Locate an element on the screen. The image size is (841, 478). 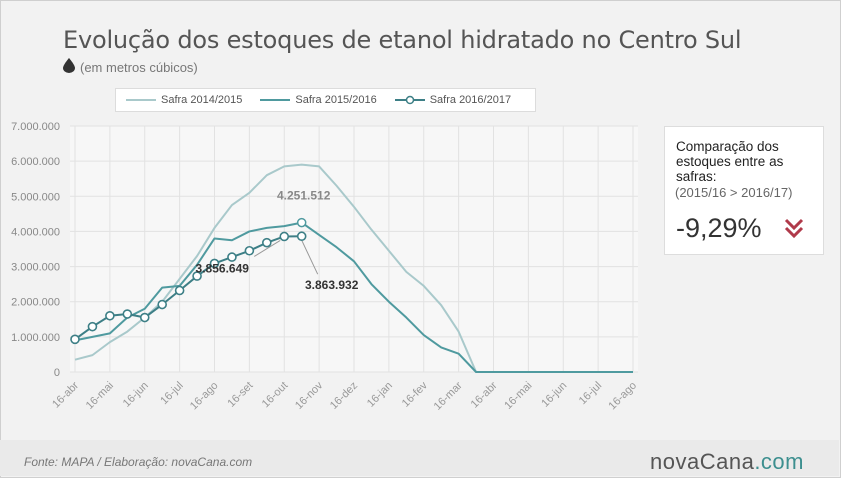
footer-bar is located at coordinates (419, 458).